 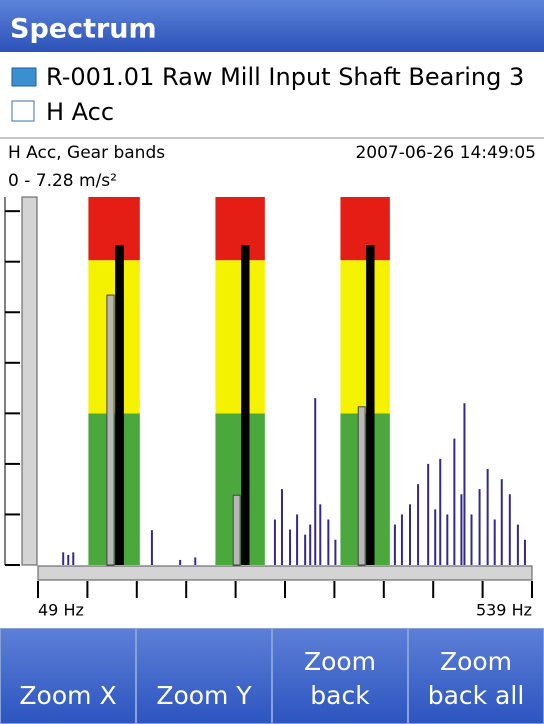 What do you see at coordinates (86, 153) in the screenshot?
I see `chart-title: H Acc, Gear bands` at bounding box center [86, 153].